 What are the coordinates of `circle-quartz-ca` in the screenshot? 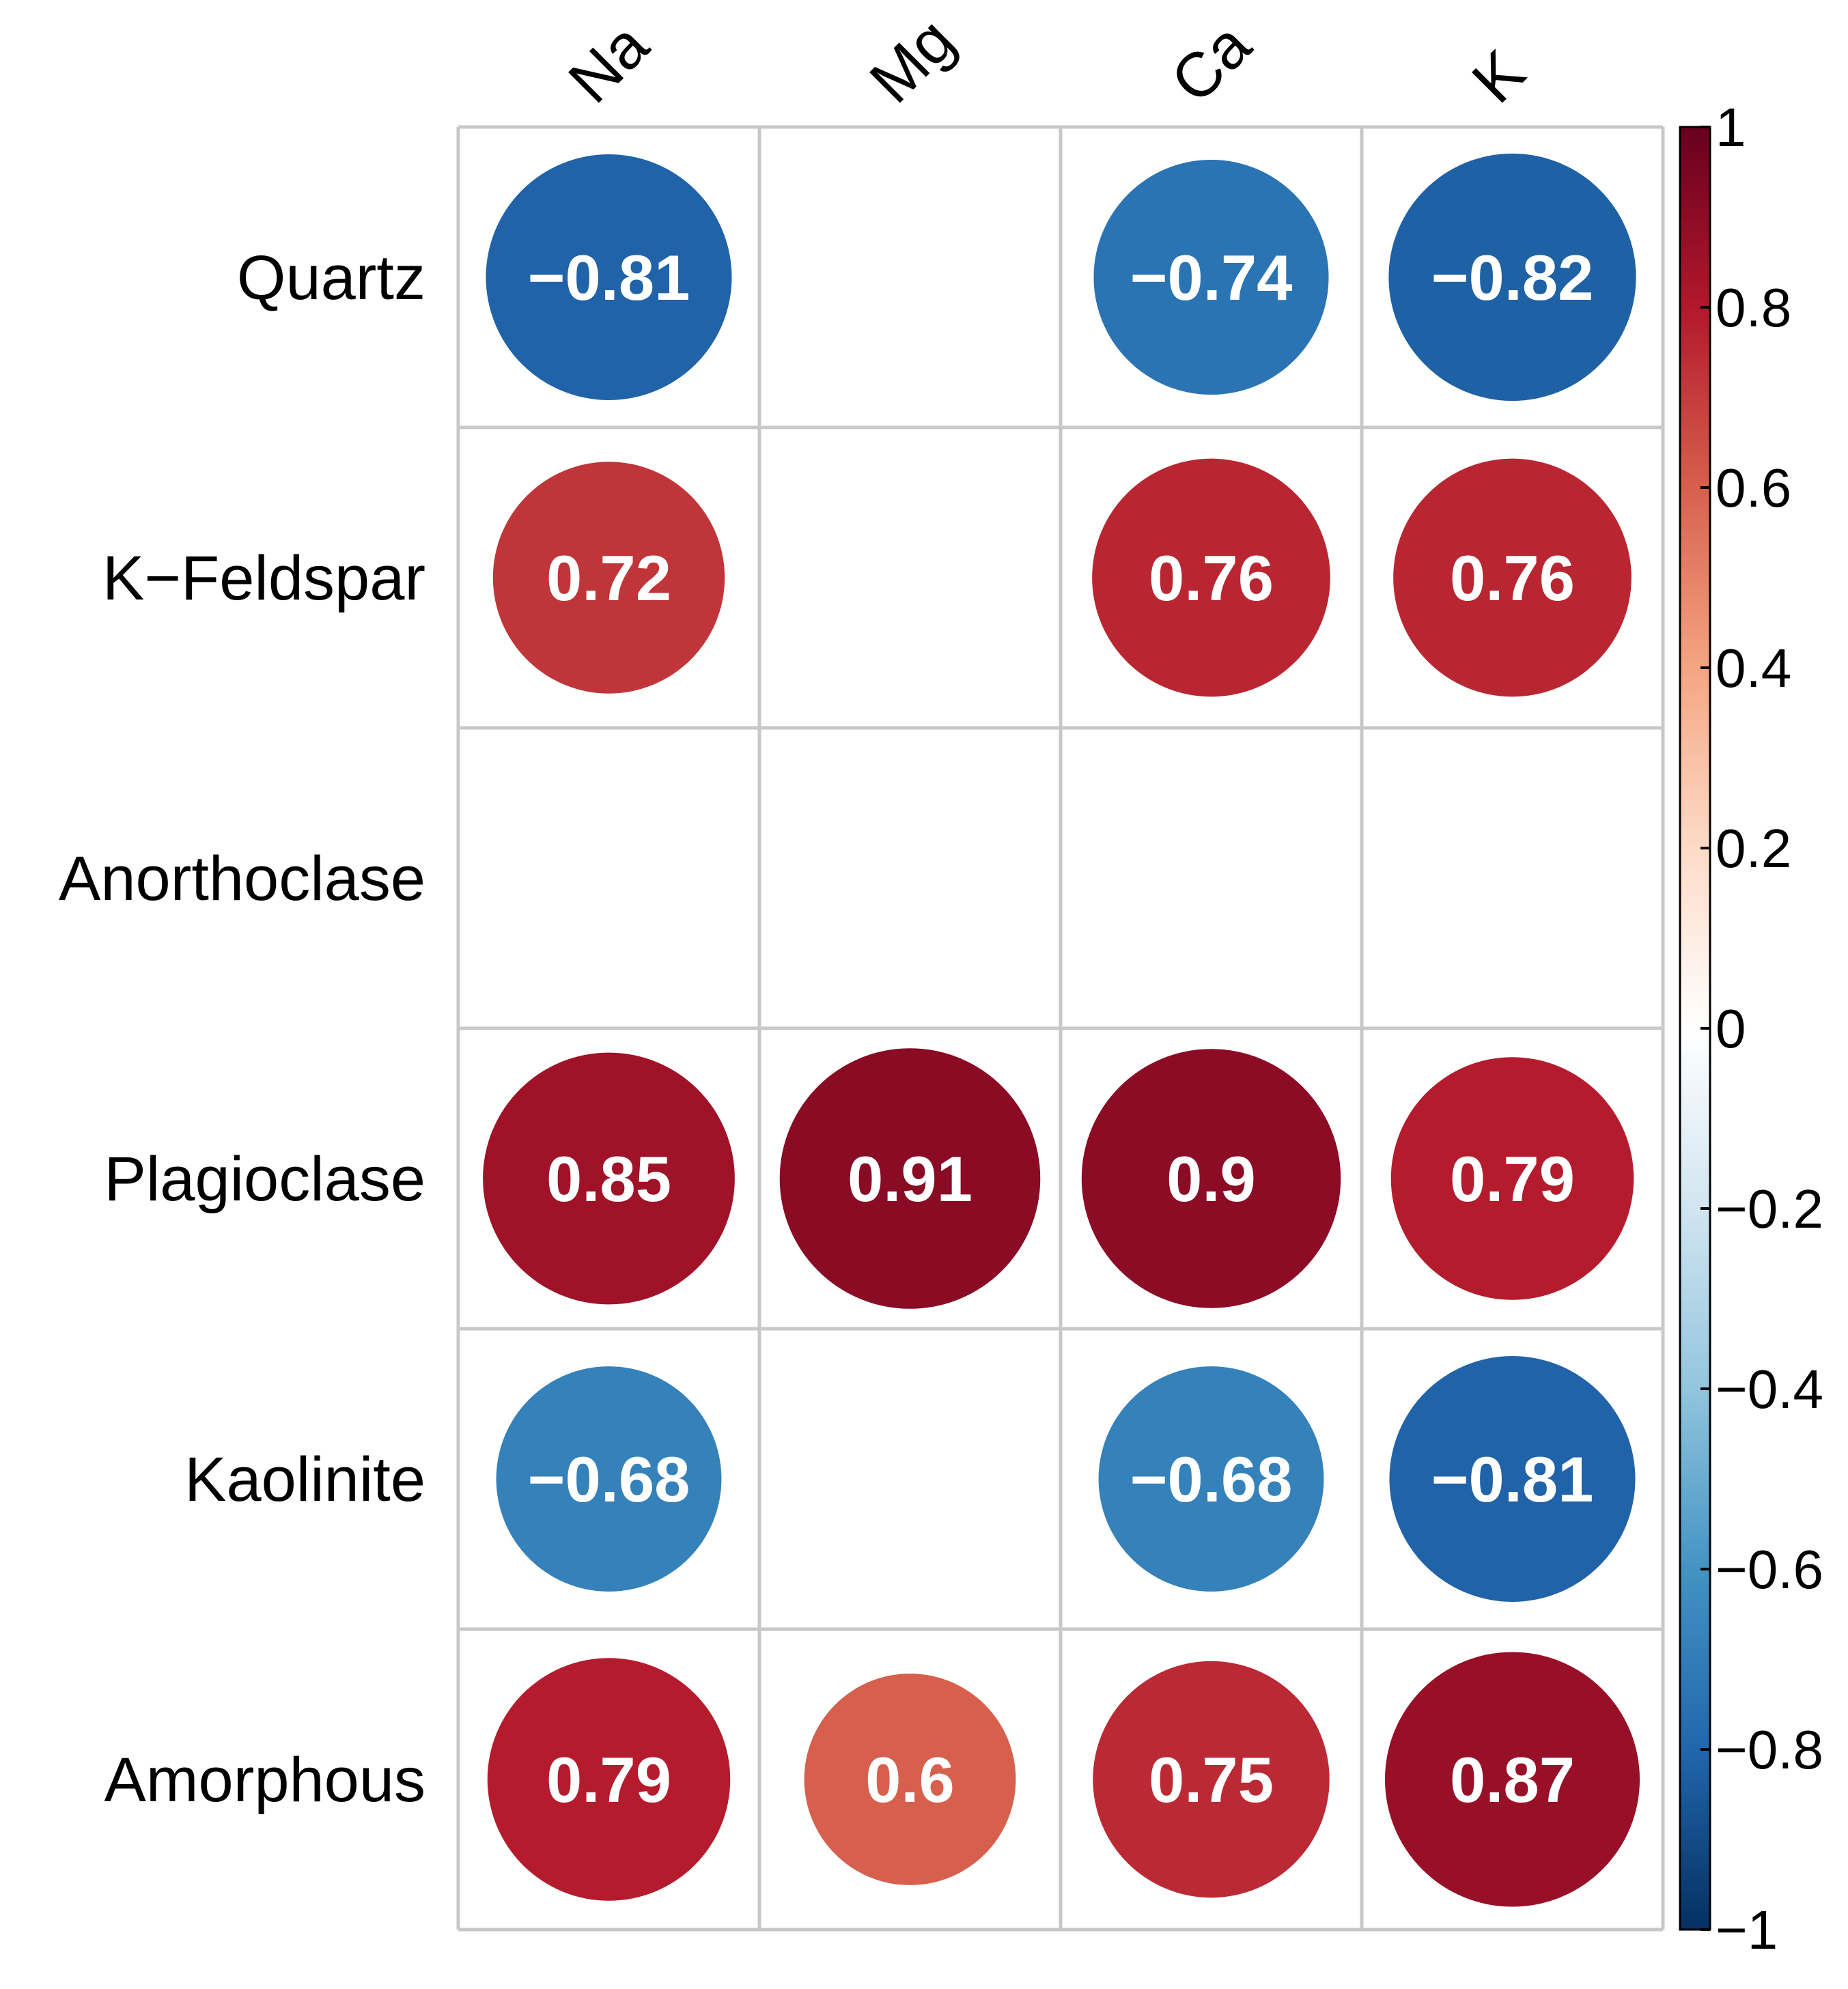 It's located at (1211, 277).